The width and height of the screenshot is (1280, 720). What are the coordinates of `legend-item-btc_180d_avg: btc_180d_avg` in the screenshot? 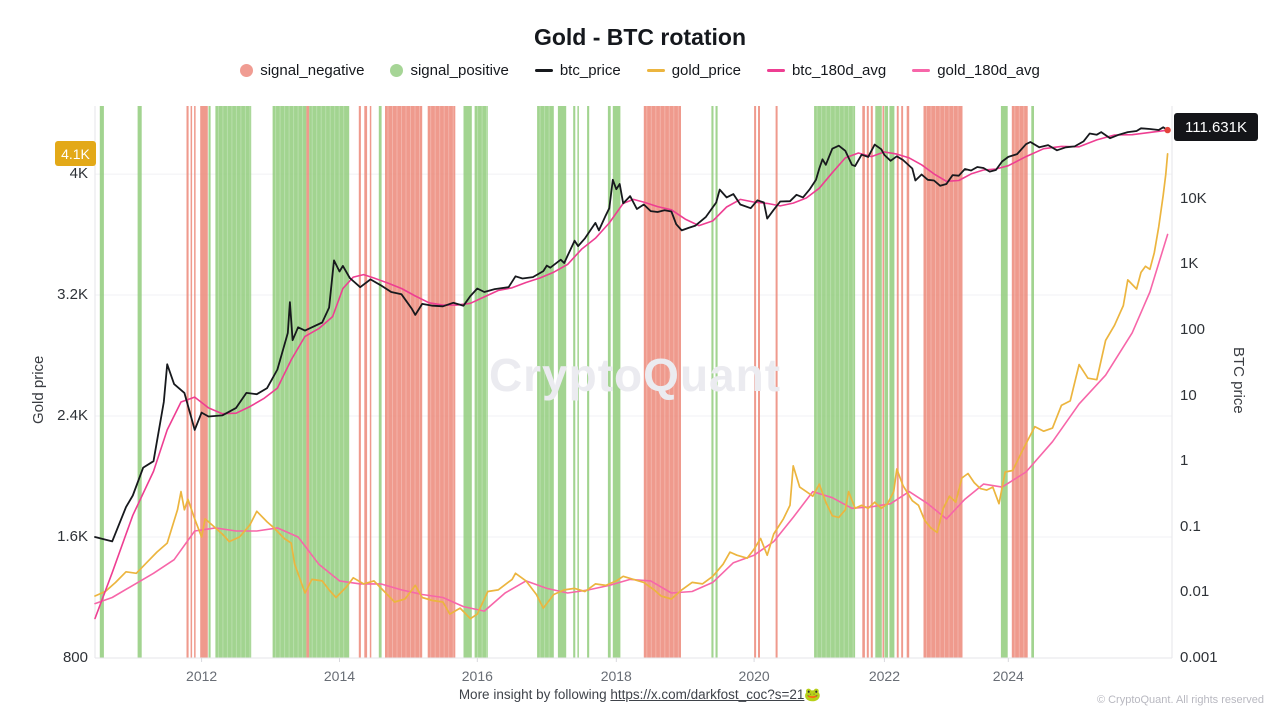 It's located at (826, 70).